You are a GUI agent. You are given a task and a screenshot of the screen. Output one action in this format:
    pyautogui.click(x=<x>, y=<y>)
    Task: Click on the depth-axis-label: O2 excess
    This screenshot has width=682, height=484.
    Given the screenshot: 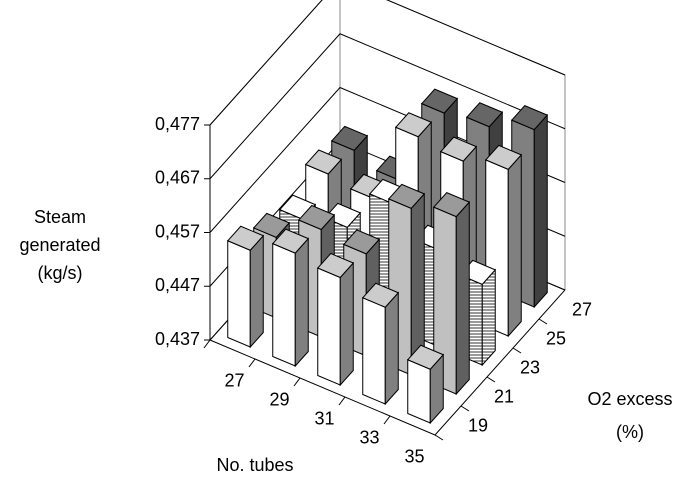 What is the action you would take?
    pyautogui.click(x=629, y=399)
    